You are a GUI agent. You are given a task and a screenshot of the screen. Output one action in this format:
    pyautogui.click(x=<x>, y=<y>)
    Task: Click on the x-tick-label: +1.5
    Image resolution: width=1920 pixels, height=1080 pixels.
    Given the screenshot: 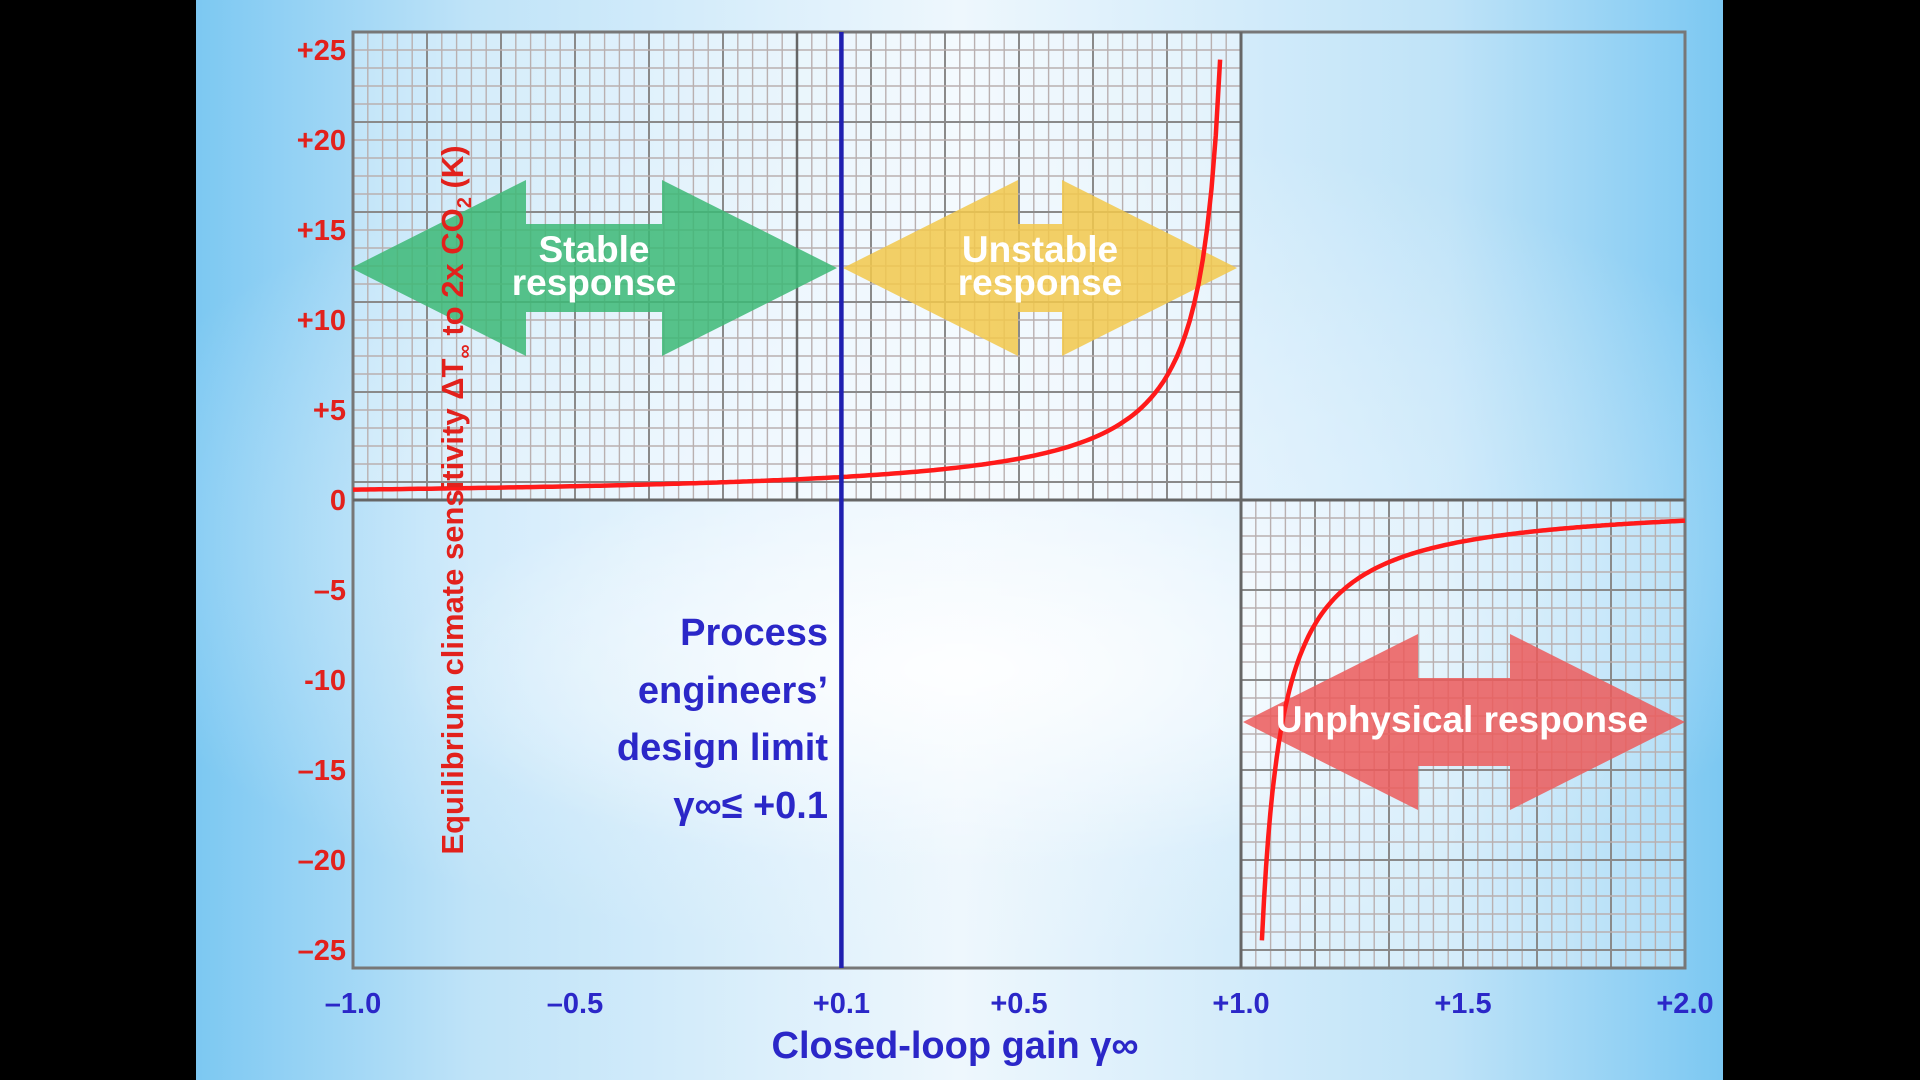 What is the action you would take?
    pyautogui.click(x=1462, y=1004)
    